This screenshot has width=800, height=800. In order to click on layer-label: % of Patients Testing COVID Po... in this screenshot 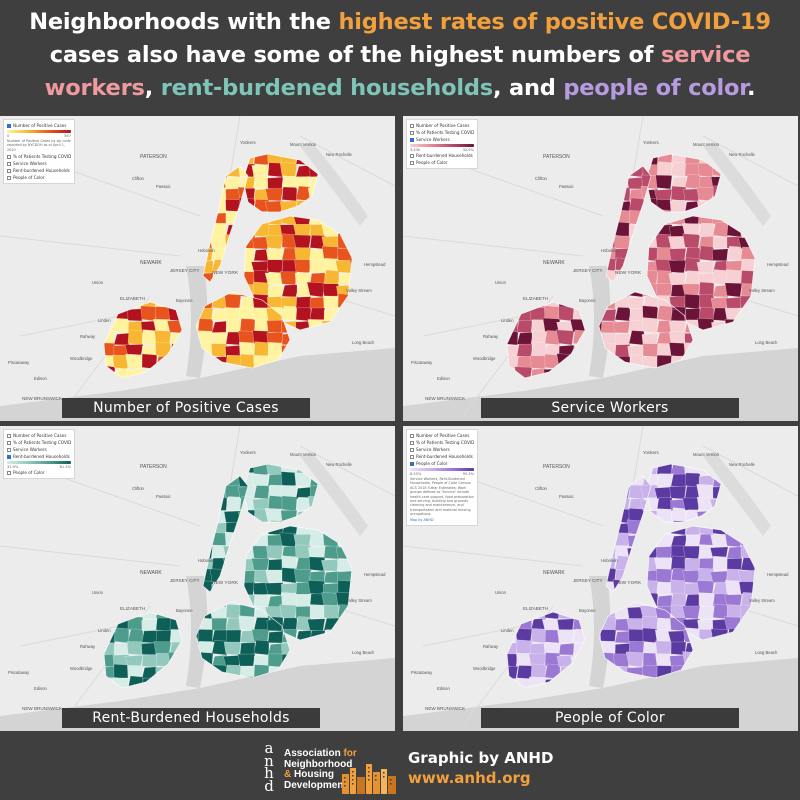, I will do `click(42, 157)`.